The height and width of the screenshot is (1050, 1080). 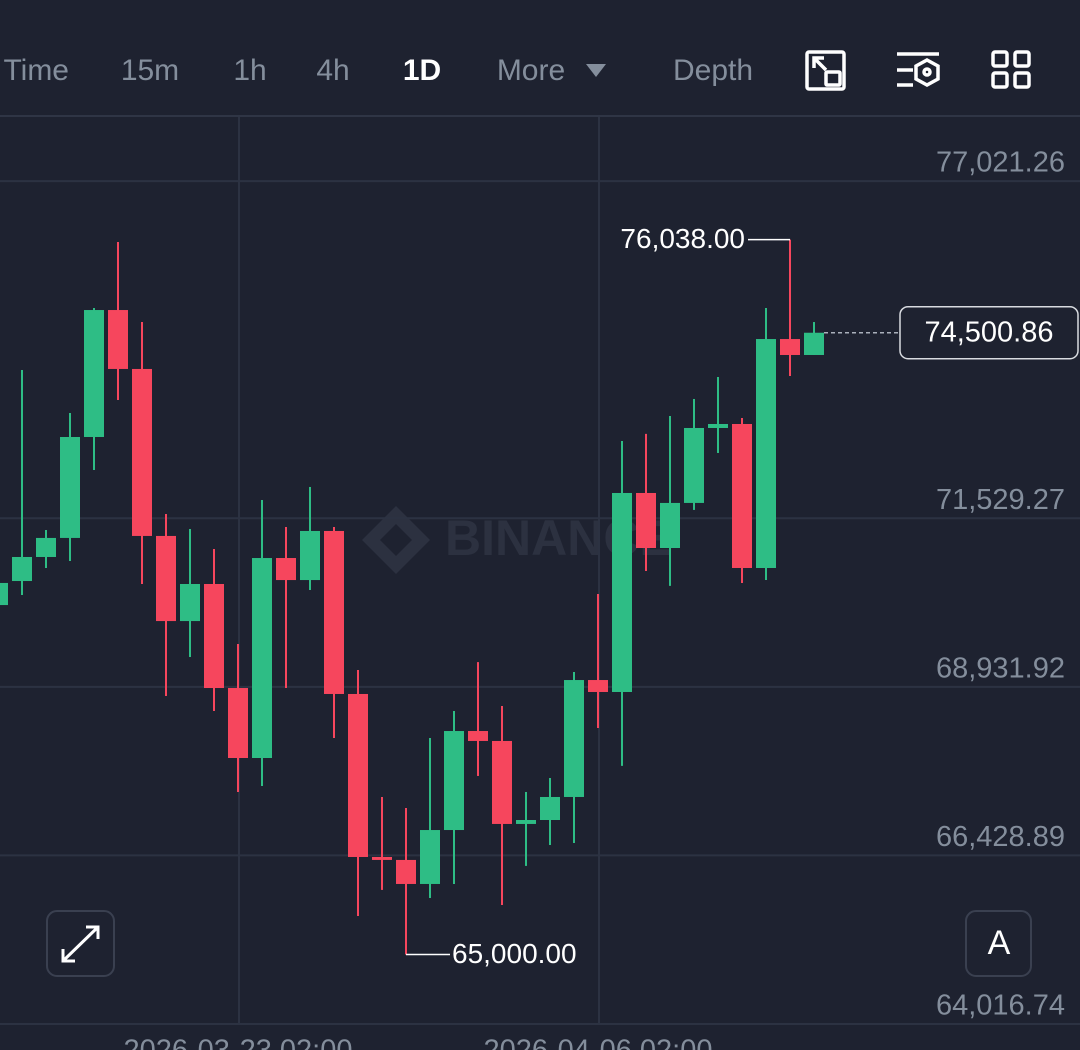 What do you see at coordinates (713, 70) in the screenshot?
I see `depth-tab: Depth` at bounding box center [713, 70].